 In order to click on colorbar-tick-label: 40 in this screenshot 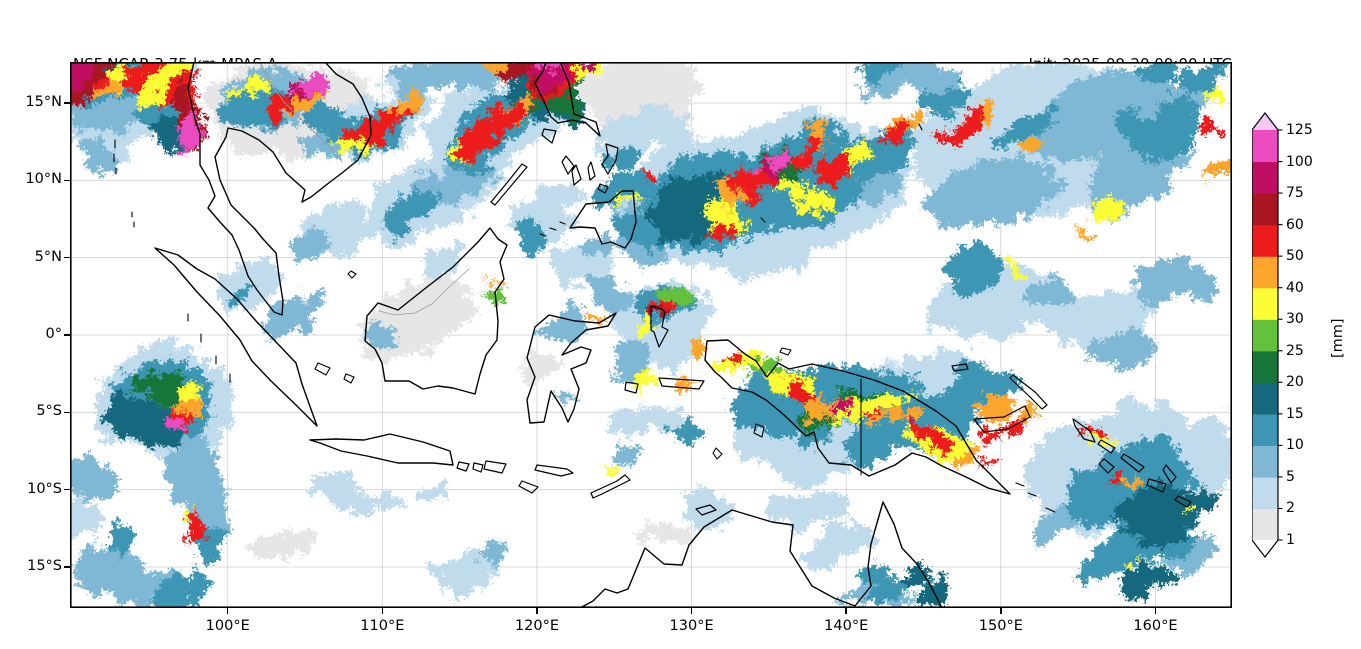, I will do `click(1295, 287)`.